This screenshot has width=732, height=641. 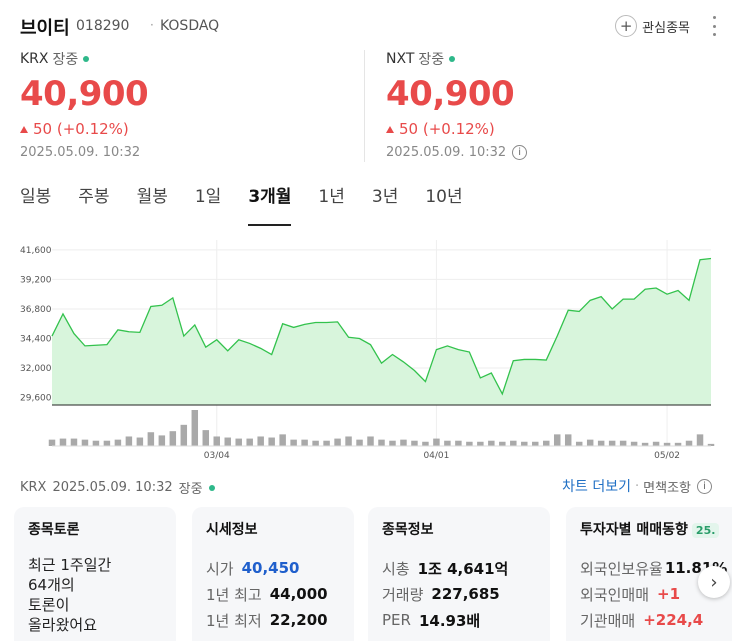 What do you see at coordinates (447, 129) in the screenshot?
I see `nxt-price-change: 50 (+0.12%)` at bounding box center [447, 129].